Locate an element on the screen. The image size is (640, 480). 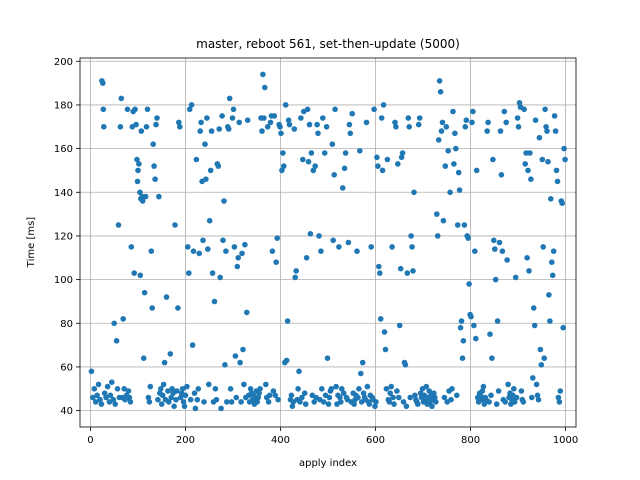
y-tick-label: 80 is located at coordinates (66, 324).